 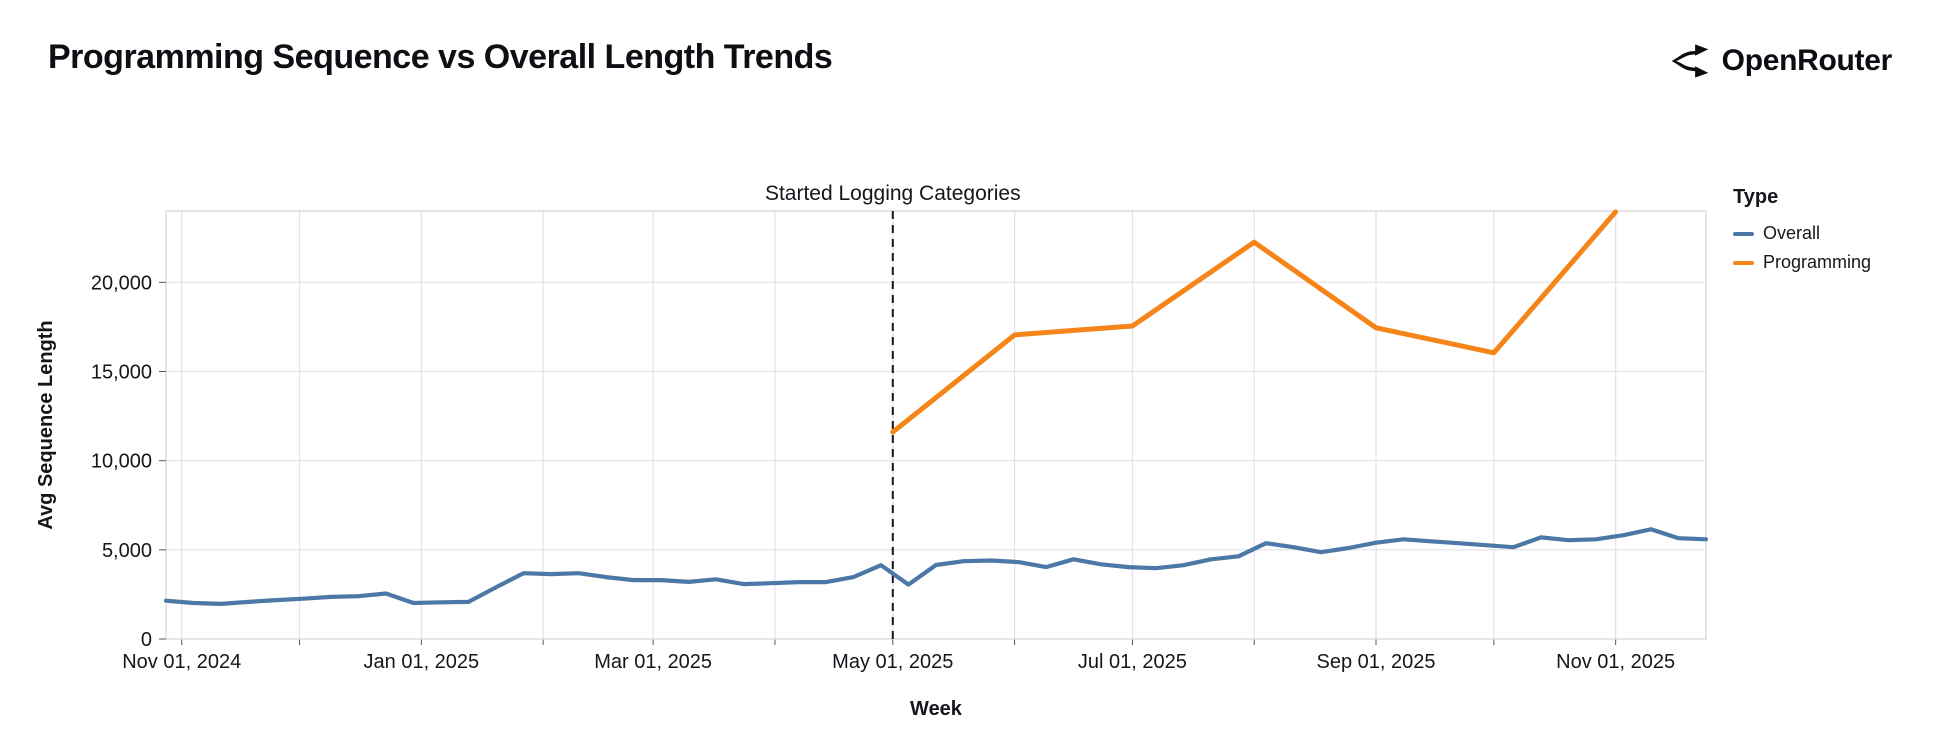 What do you see at coordinates (181, 662) in the screenshot?
I see `x-tick-label: Nov 01, 2024` at bounding box center [181, 662].